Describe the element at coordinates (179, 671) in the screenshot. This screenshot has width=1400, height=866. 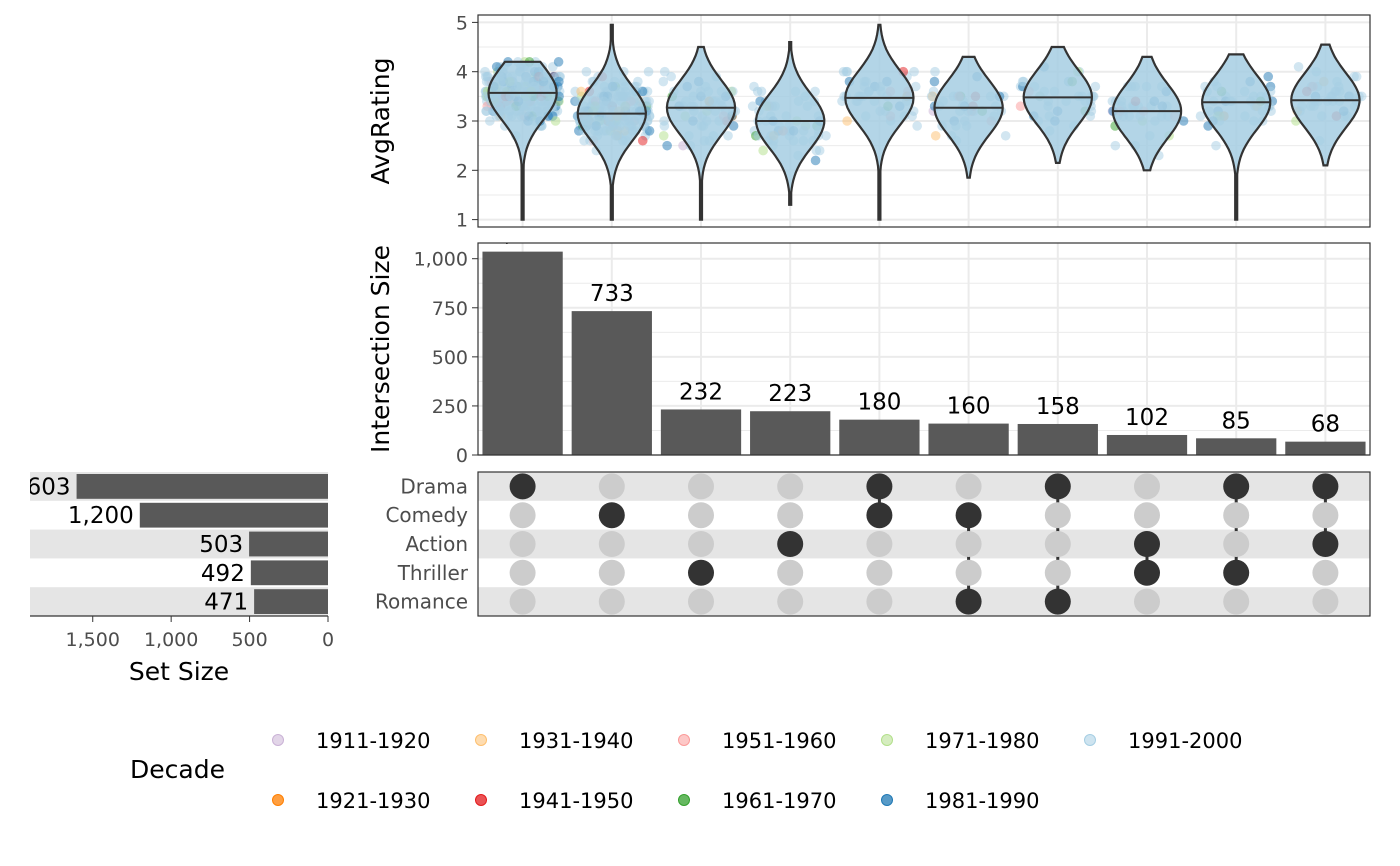
I see `set-size-axis-title: Set Size` at that location.